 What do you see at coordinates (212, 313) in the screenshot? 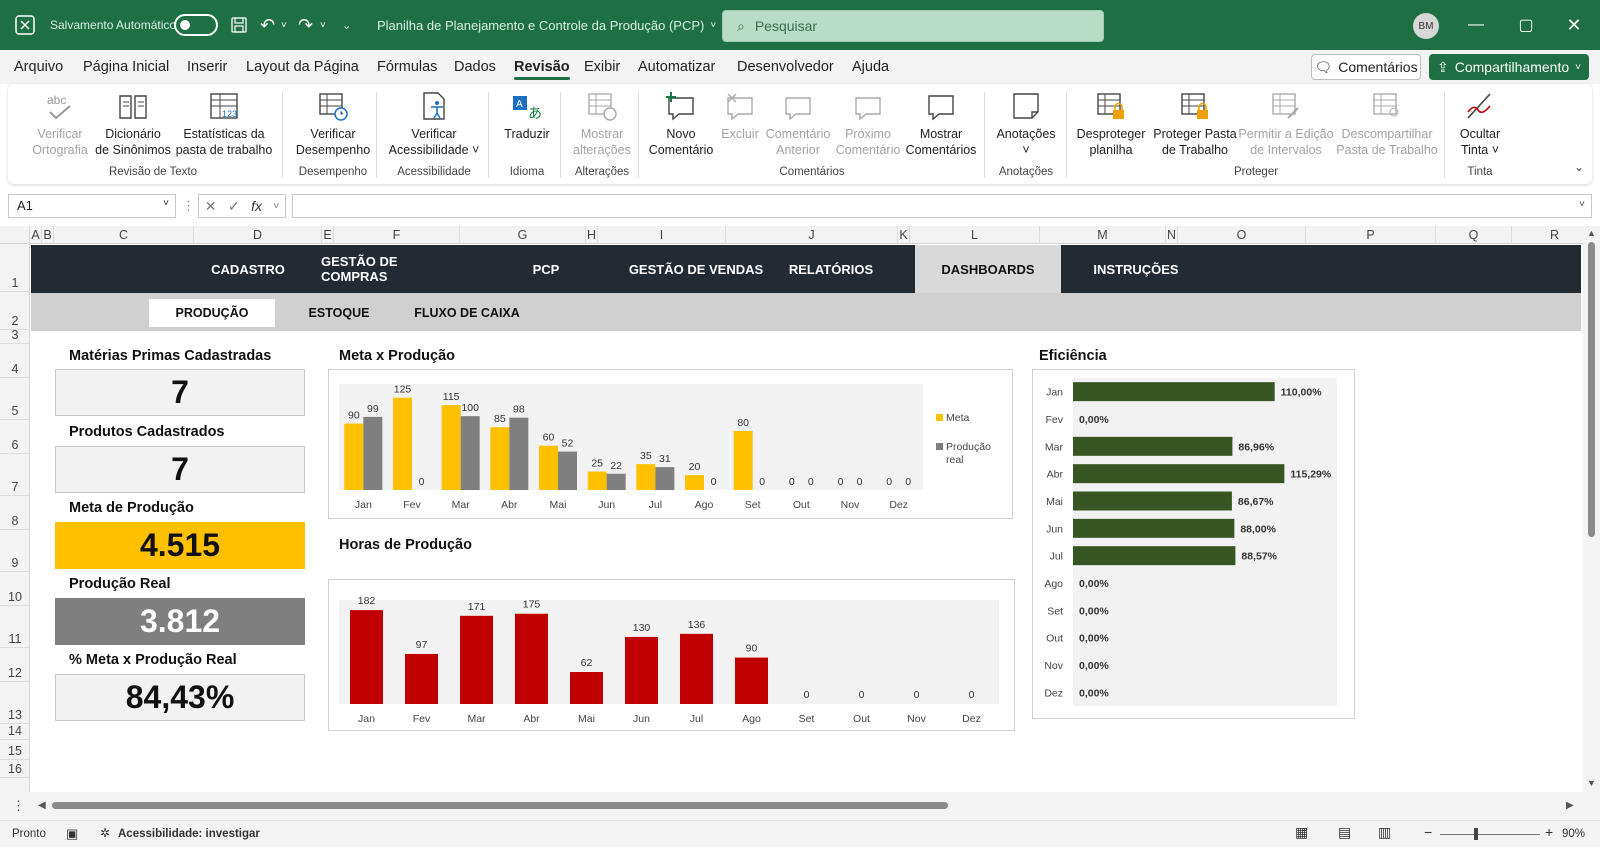
I see `subnav-producao: PRODUÇÃO` at bounding box center [212, 313].